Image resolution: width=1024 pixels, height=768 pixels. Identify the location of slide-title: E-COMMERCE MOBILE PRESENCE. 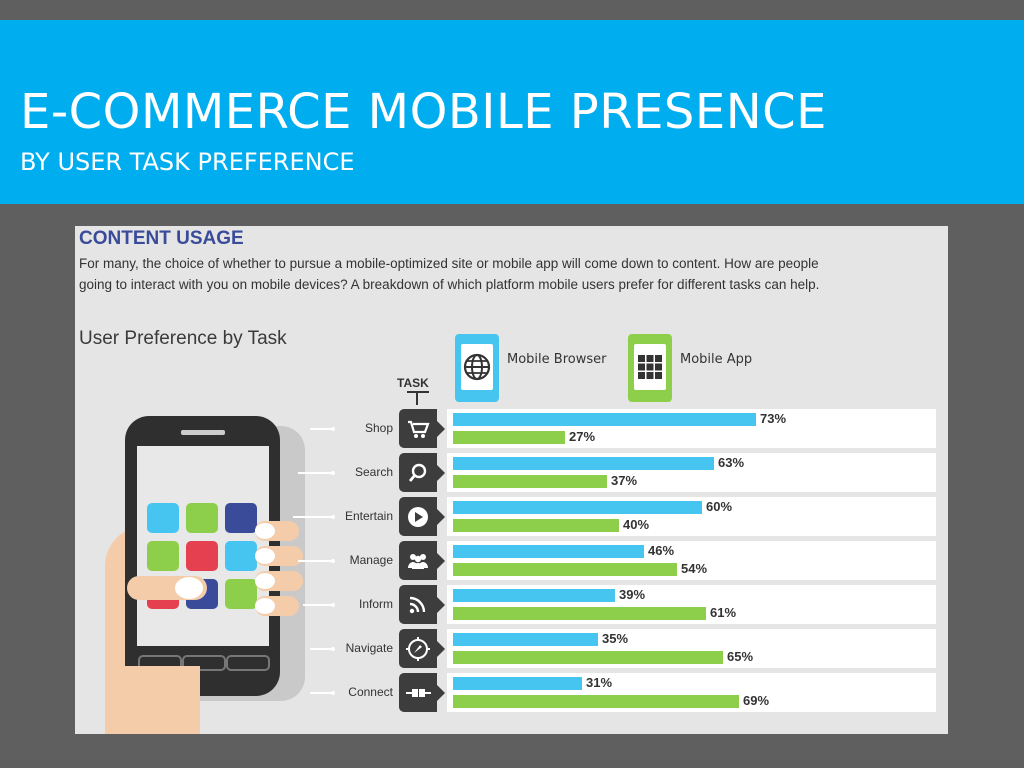
(423, 112).